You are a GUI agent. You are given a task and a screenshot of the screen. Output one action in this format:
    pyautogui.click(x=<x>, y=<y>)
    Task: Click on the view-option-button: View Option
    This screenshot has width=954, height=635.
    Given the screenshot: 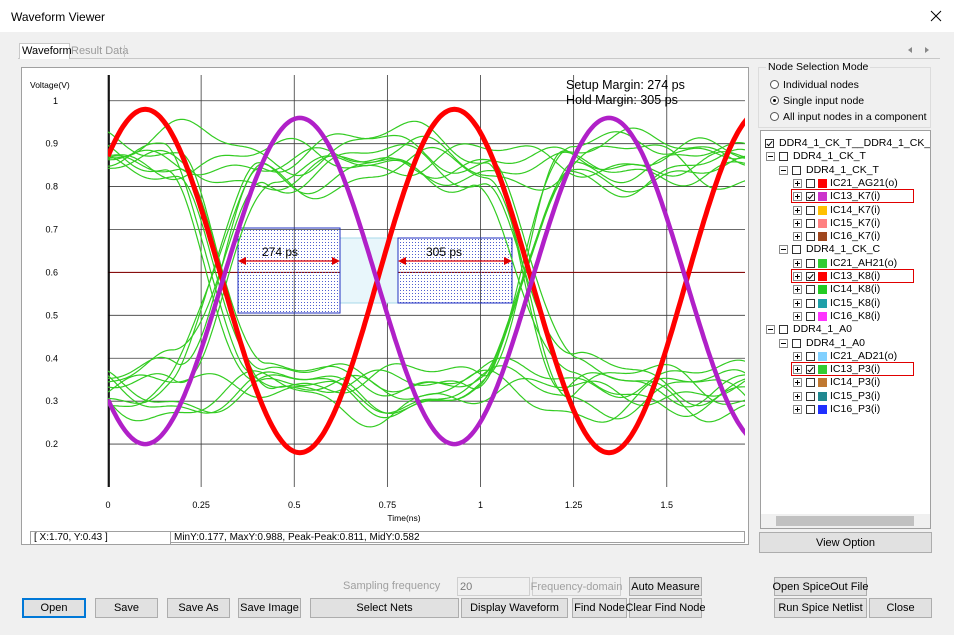 What is the action you would take?
    pyautogui.click(x=845, y=542)
    